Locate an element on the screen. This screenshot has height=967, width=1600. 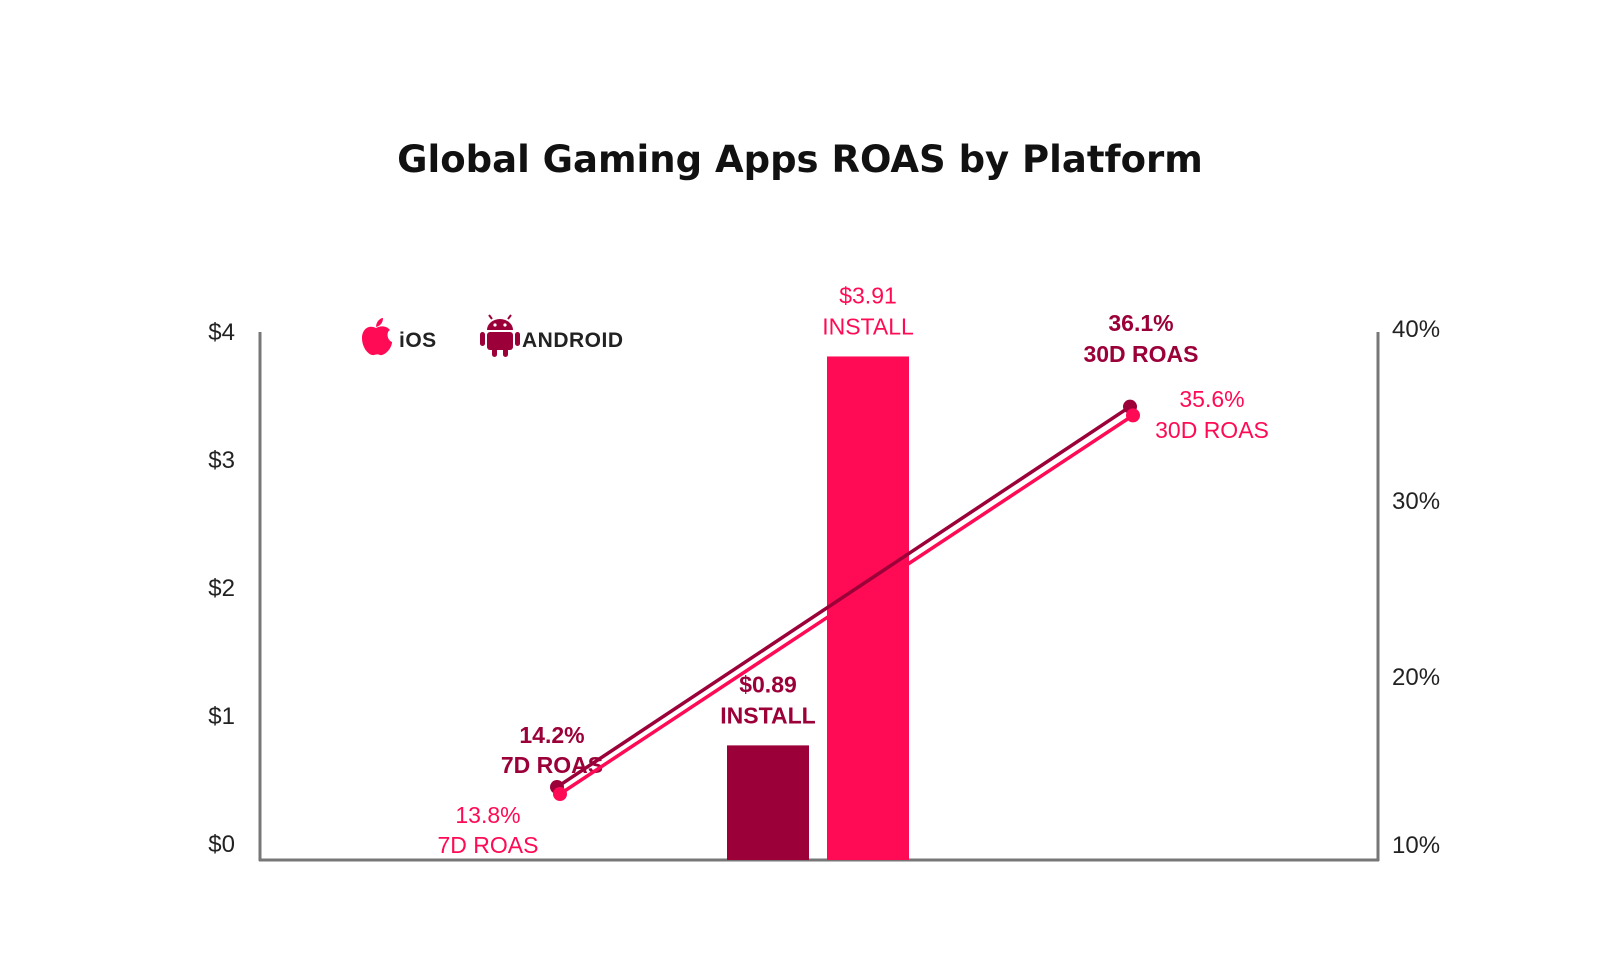
legend-label-android: ANDROID is located at coordinates (573, 340).